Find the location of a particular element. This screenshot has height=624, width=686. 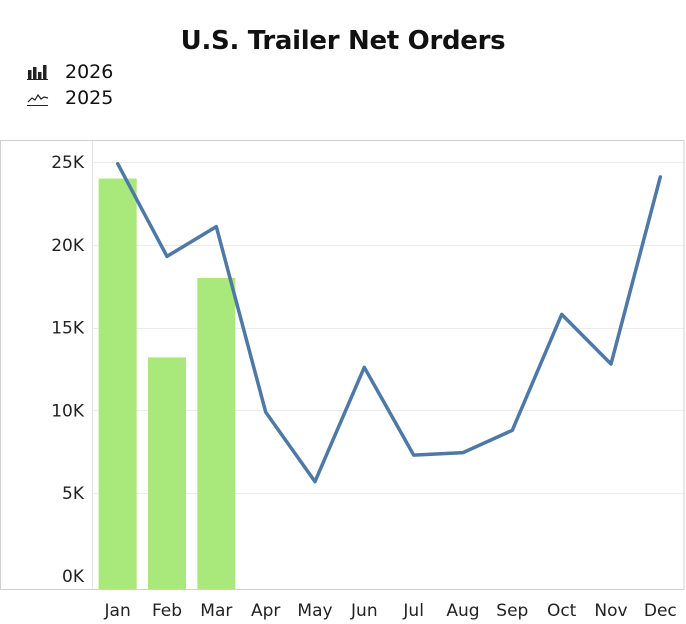

x-tick-label: Jan is located at coordinates (117, 611).